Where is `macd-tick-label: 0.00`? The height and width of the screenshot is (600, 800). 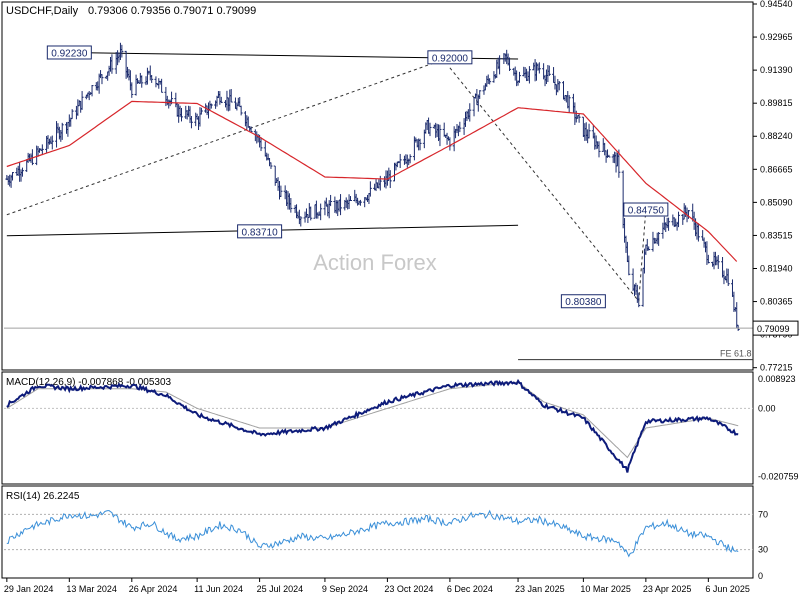
macd-tick-label: 0.00 is located at coordinates (767, 408).